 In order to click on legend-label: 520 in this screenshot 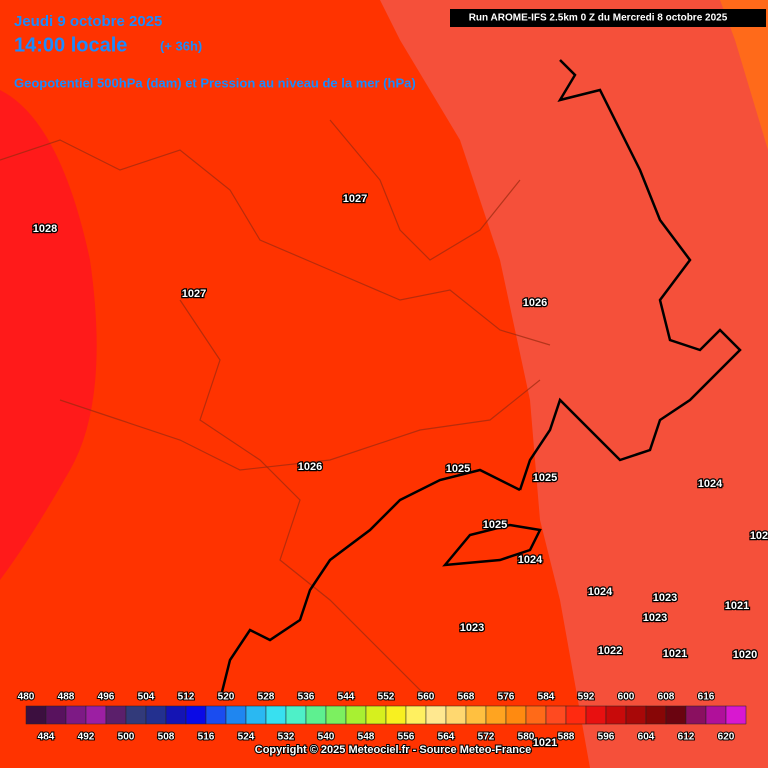, I will do `click(226, 697)`.